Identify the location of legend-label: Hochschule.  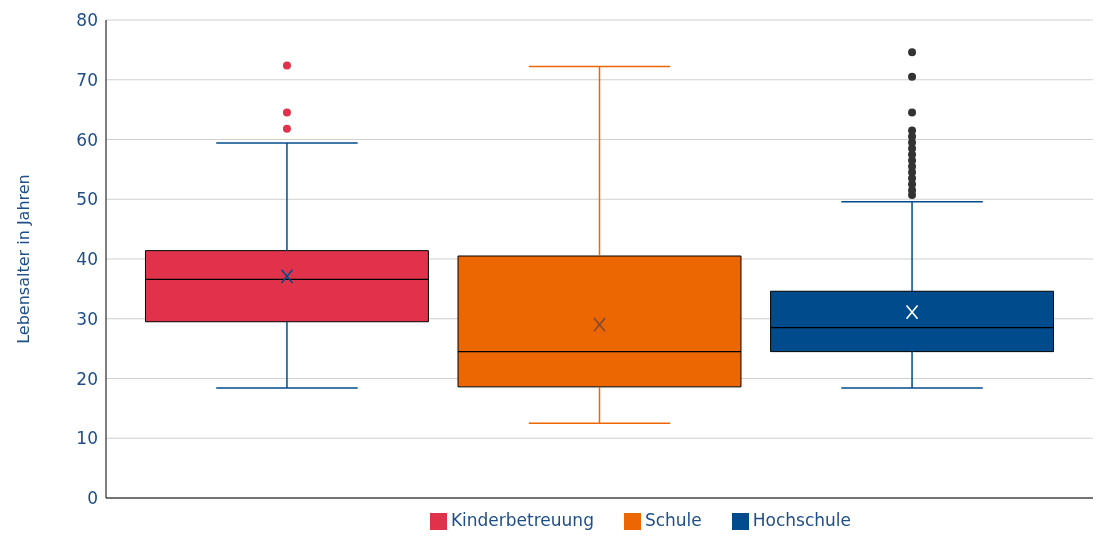
(802, 520).